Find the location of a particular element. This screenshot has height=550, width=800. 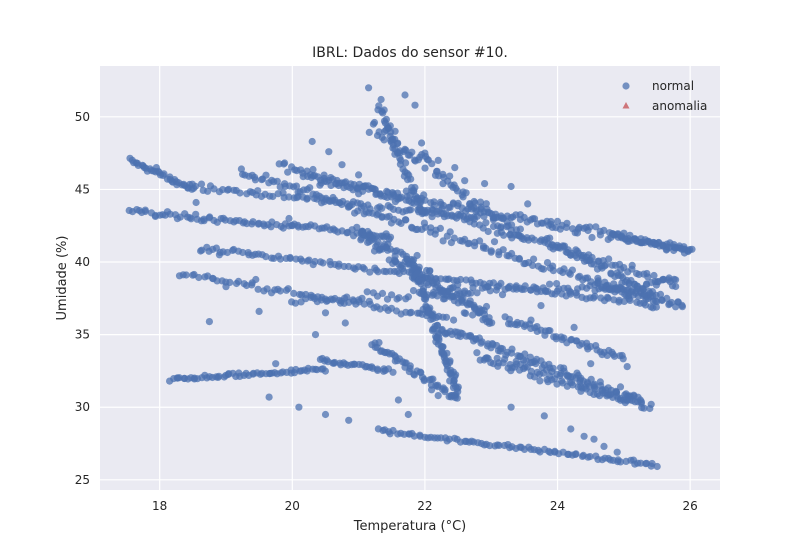

y-tick-label: 45 is located at coordinates (82, 189).